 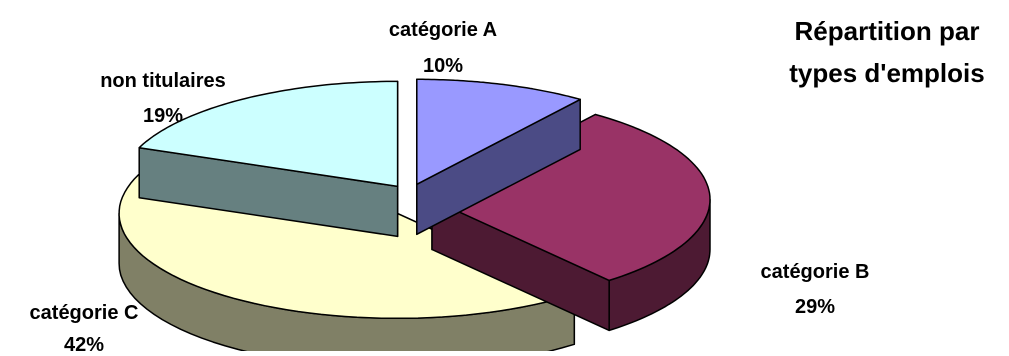 I want to click on slice-top-categorie-a, so click(x=498, y=132).